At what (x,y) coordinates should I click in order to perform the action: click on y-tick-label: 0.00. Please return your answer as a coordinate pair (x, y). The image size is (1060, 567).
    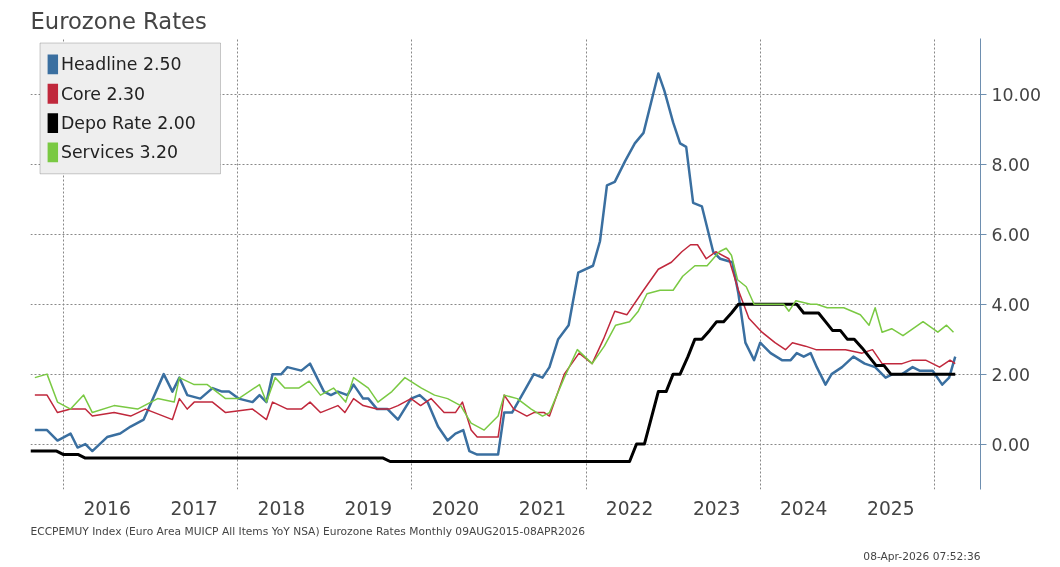
    Looking at the image, I should click on (1011, 444).